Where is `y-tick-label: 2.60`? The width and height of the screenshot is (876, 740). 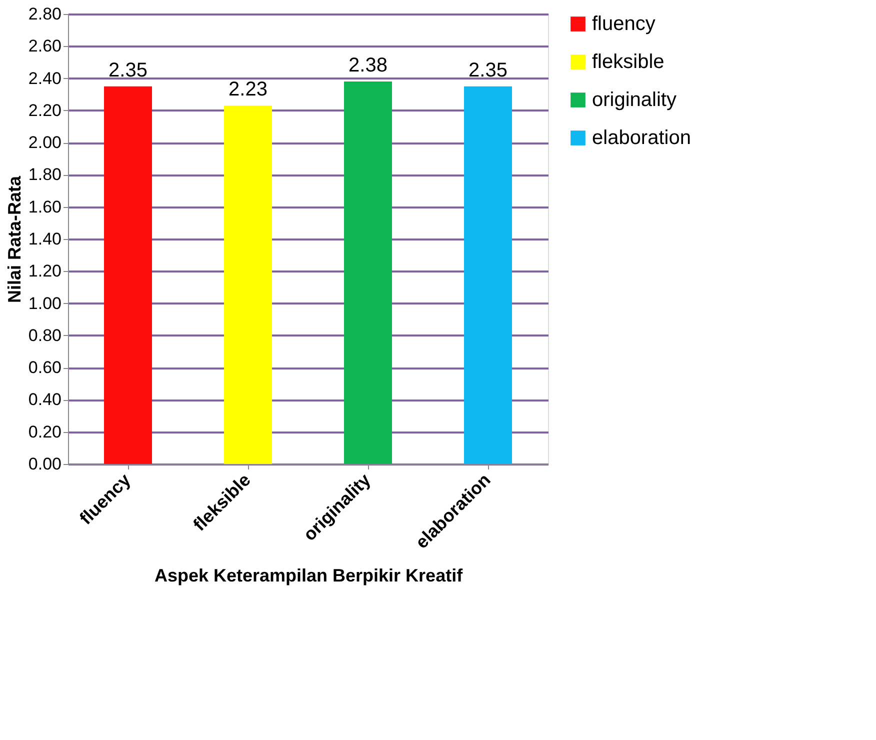
y-tick-label: 2.60 is located at coordinates (45, 46).